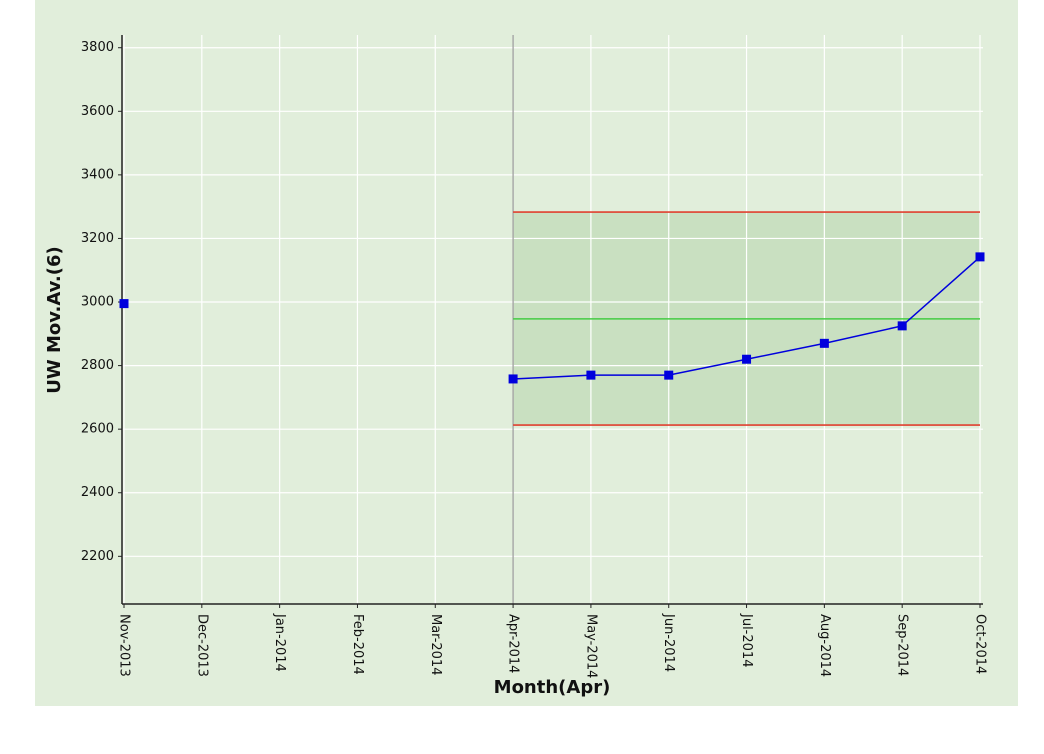 This screenshot has height=754, width=1044. What do you see at coordinates (97, 492) in the screenshot?
I see `y-tick-label: 2400` at bounding box center [97, 492].